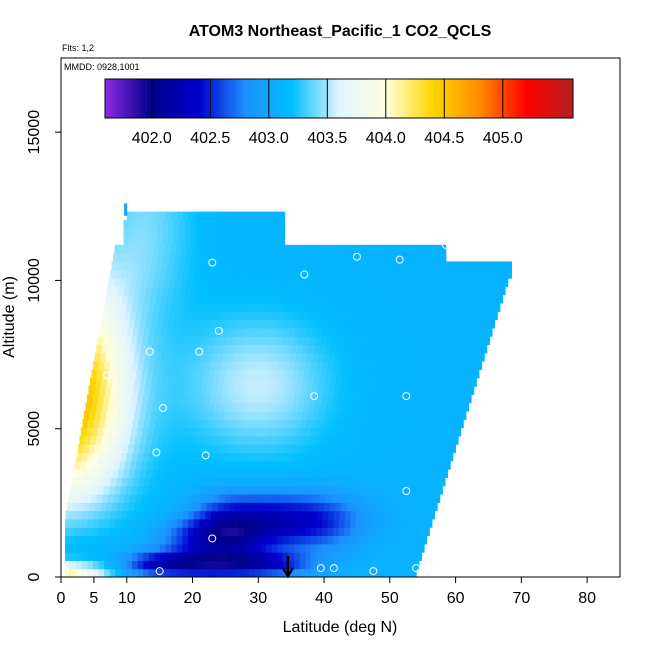 This screenshot has width=650, height=650. I want to click on profile-point, so click(107, 375).